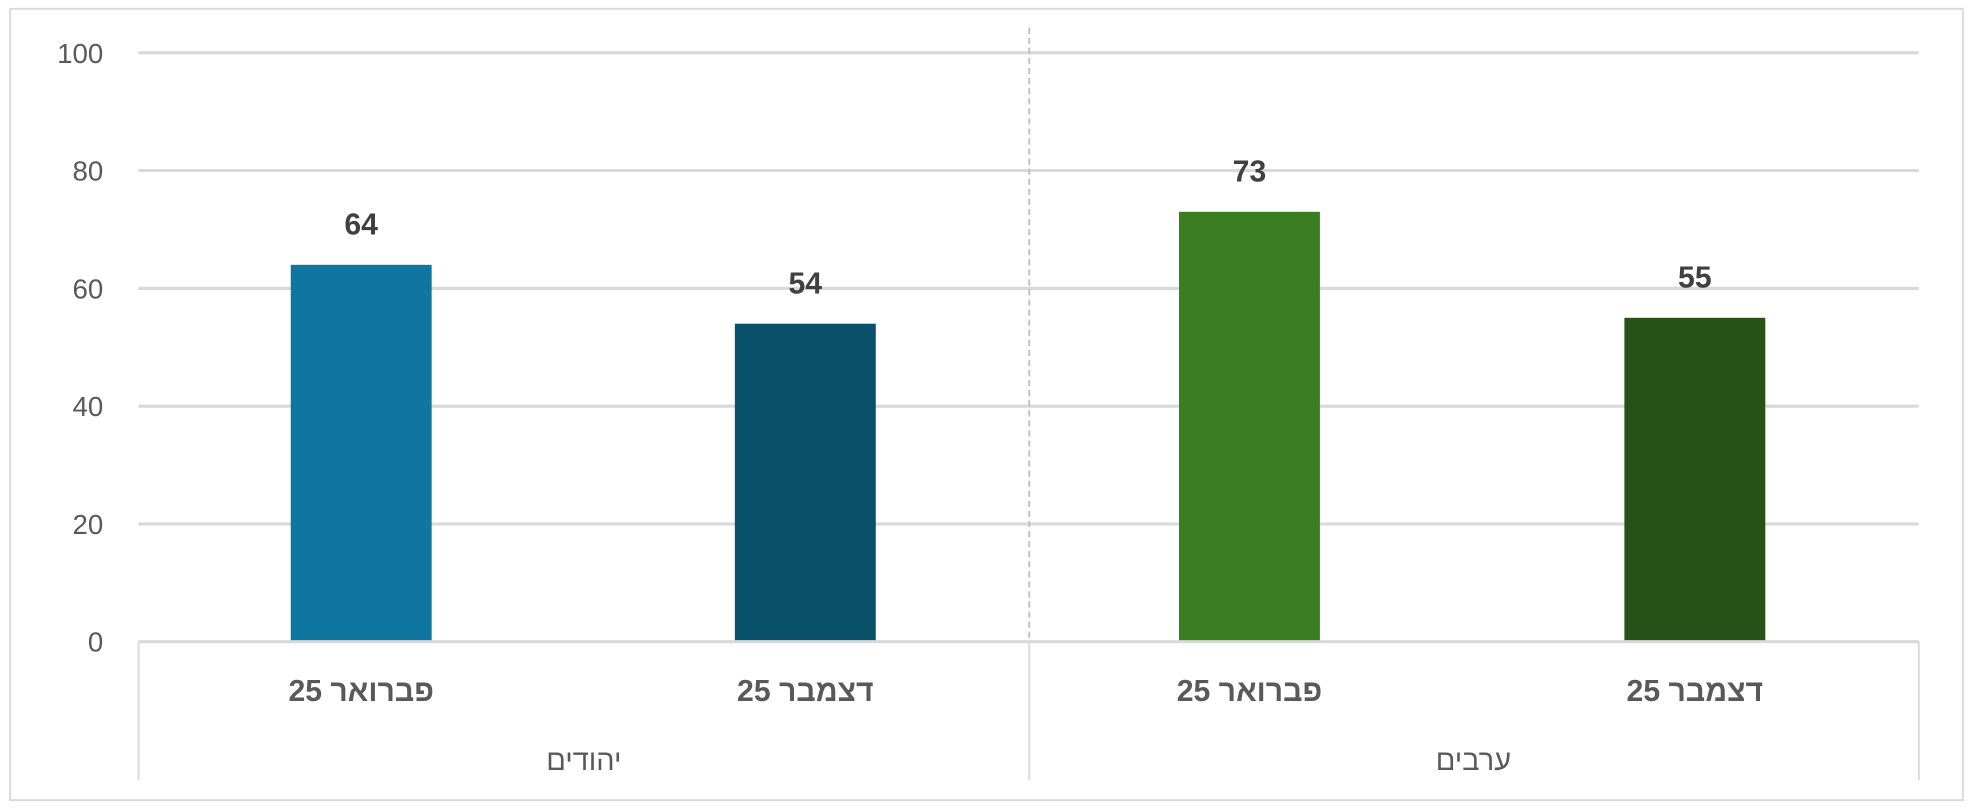  What do you see at coordinates (361, 225) in the screenshot?
I see `data-label: 64` at bounding box center [361, 225].